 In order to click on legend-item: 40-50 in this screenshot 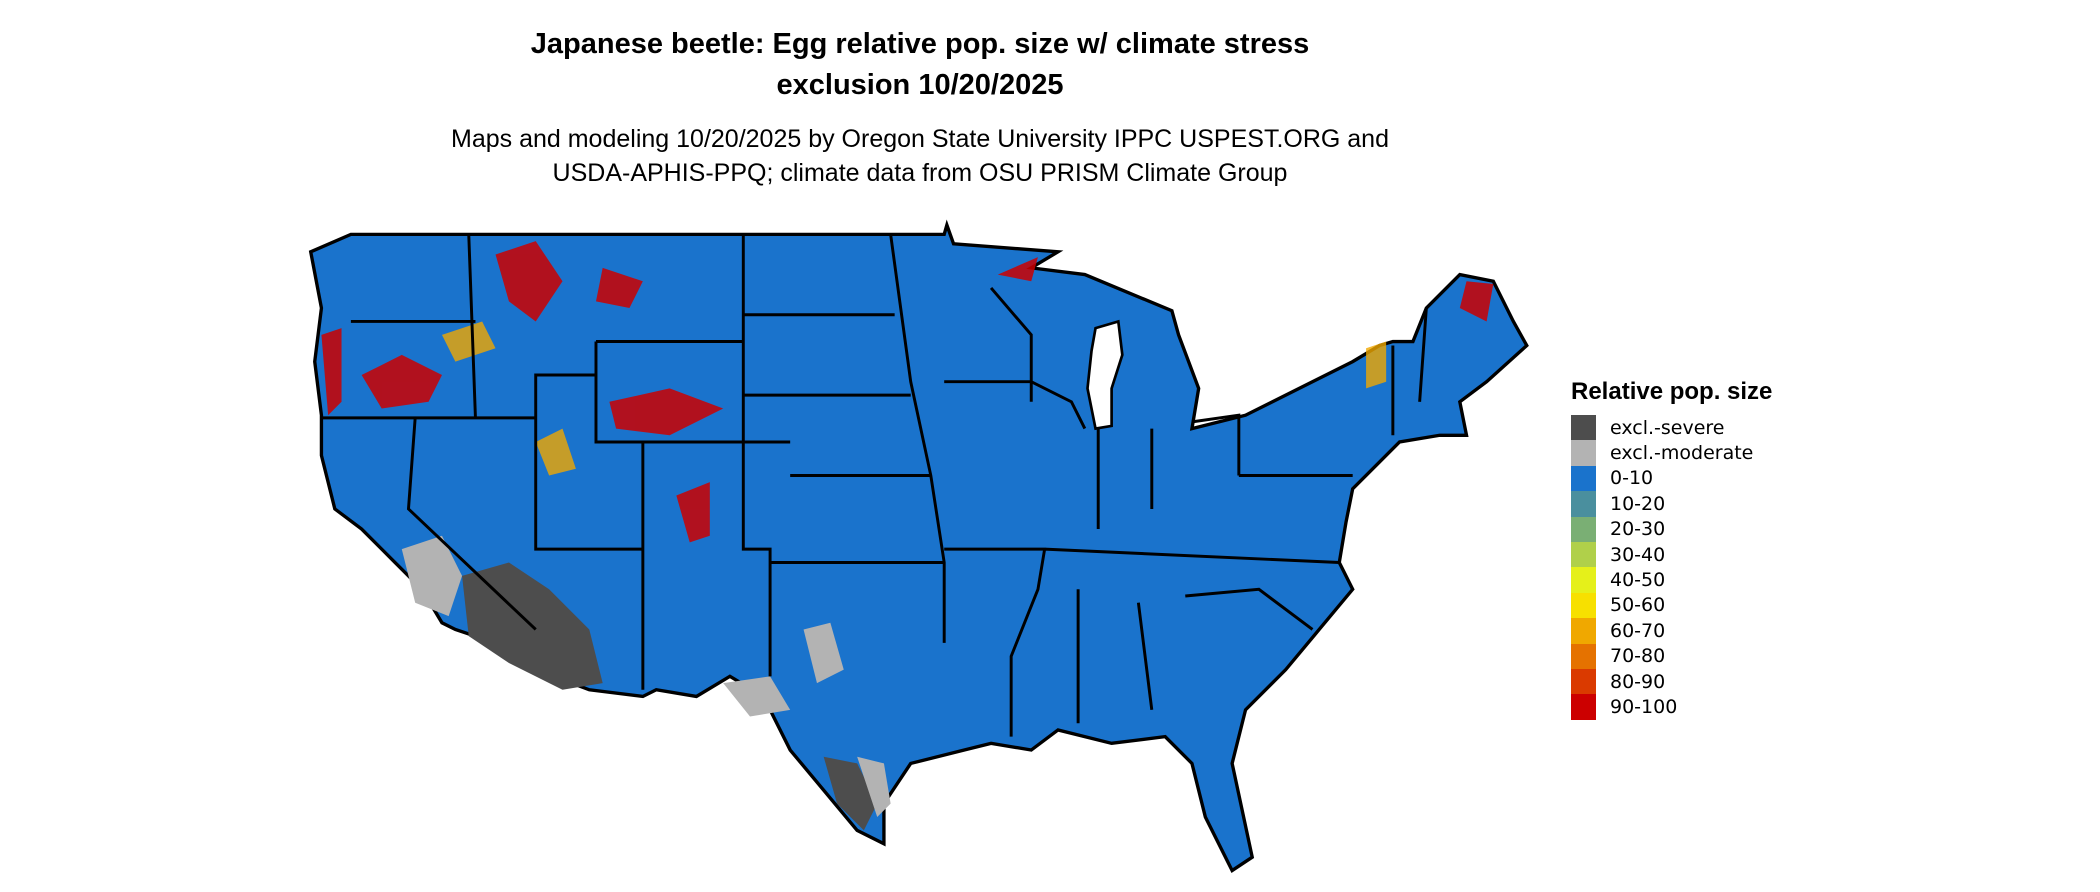, I will do `click(1671, 580)`.